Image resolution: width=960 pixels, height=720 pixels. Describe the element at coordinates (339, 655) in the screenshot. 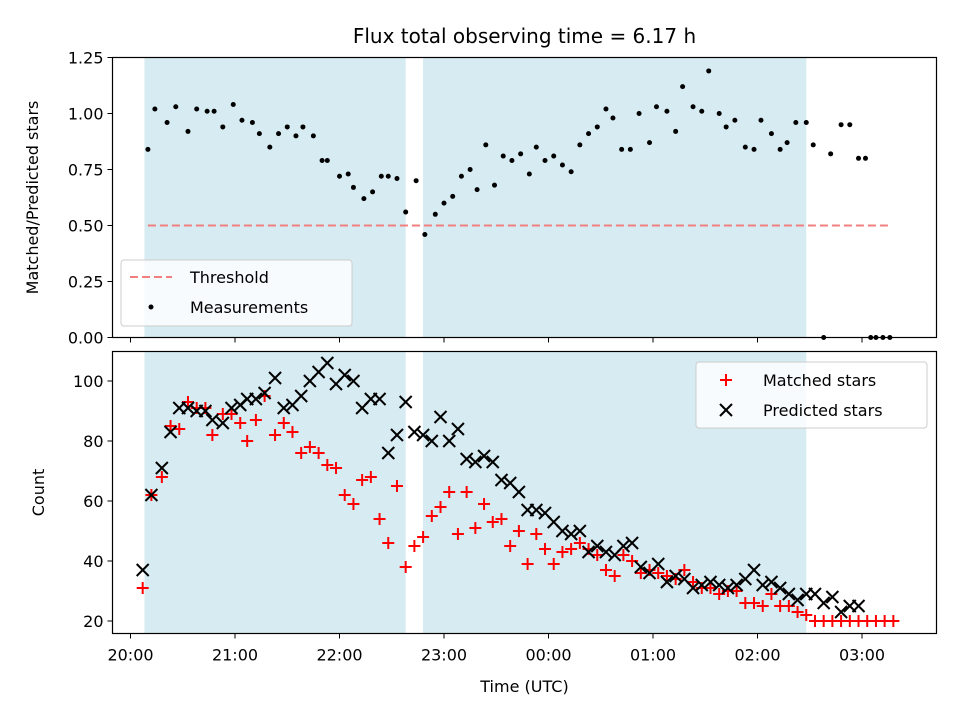

I see `x-tick-label: 22:00` at that location.